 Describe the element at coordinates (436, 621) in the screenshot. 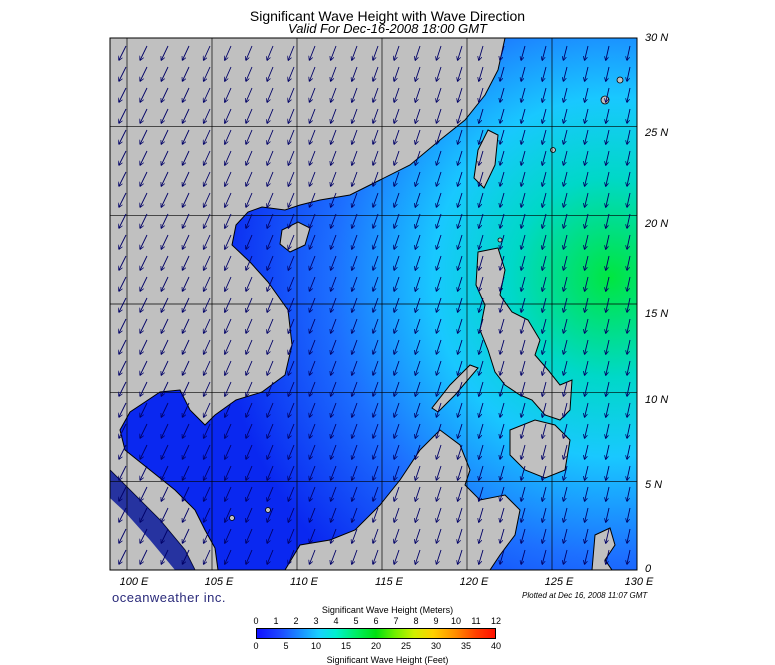

I see `colorbar-meters-tick: 9` at that location.